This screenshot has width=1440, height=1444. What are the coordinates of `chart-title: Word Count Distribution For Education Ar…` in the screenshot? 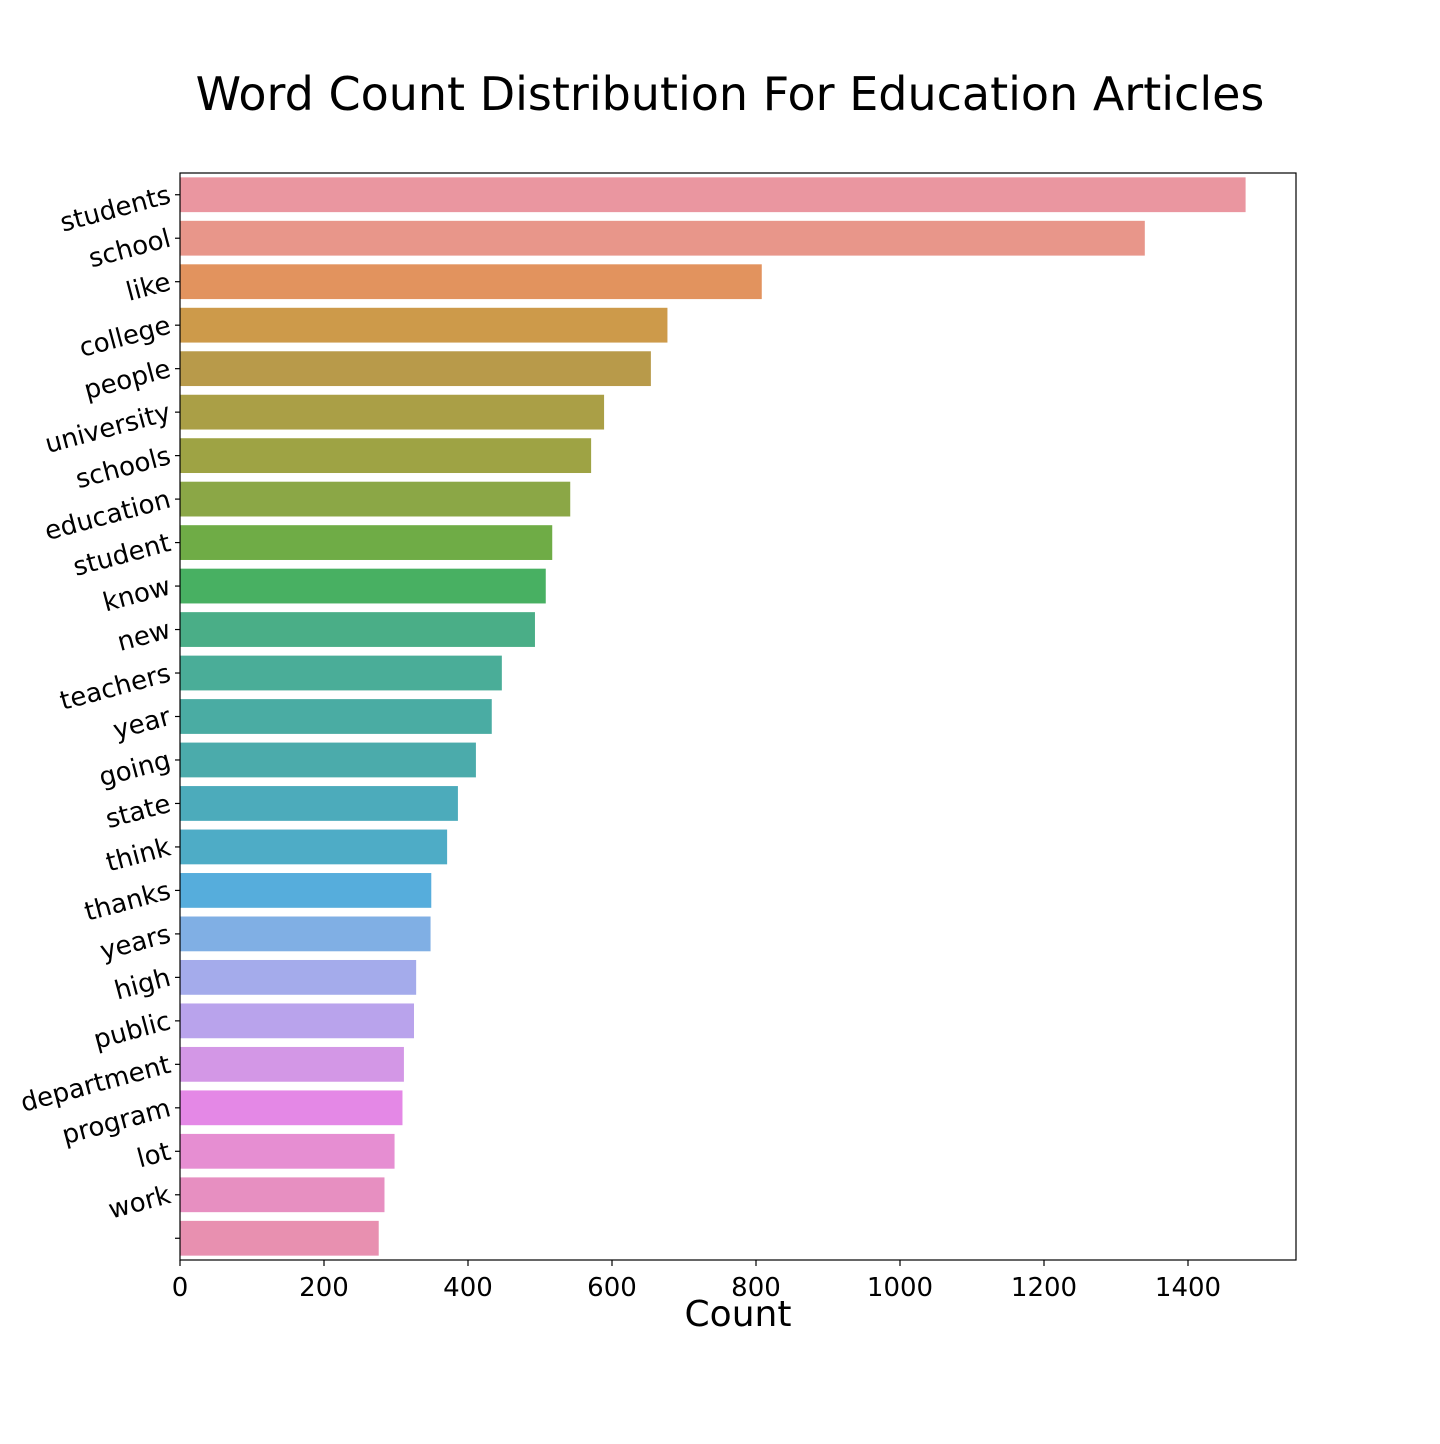 It's located at (730, 94).